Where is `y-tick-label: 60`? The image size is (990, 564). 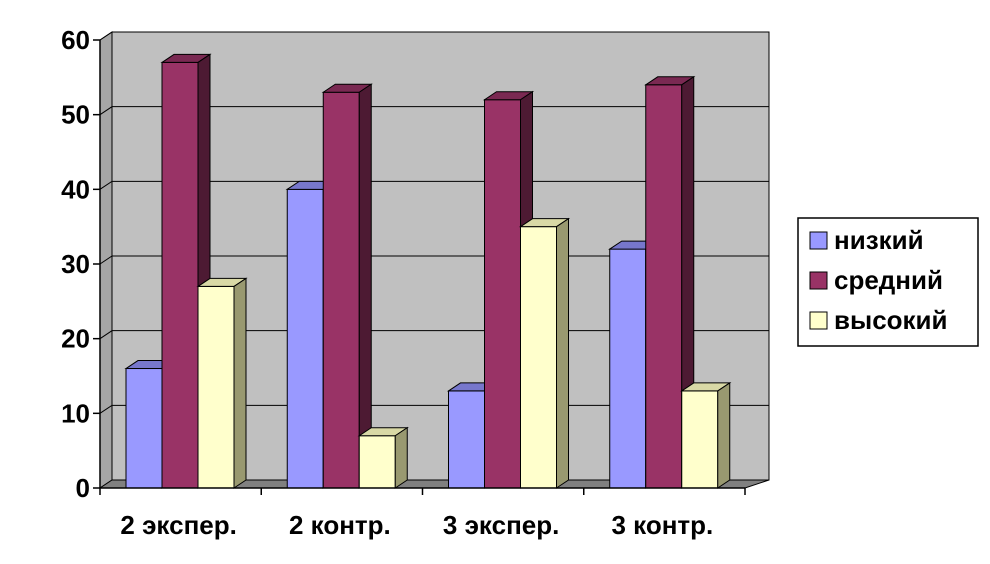
y-tick-label: 60 is located at coordinates (75, 40).